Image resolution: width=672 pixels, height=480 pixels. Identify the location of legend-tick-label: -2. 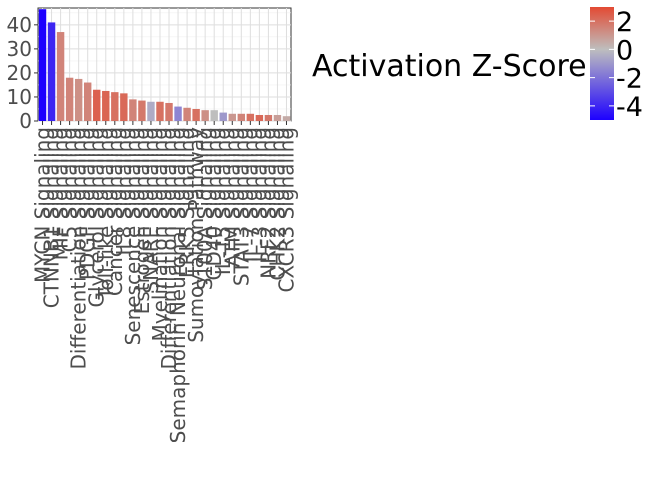
(629, 79).